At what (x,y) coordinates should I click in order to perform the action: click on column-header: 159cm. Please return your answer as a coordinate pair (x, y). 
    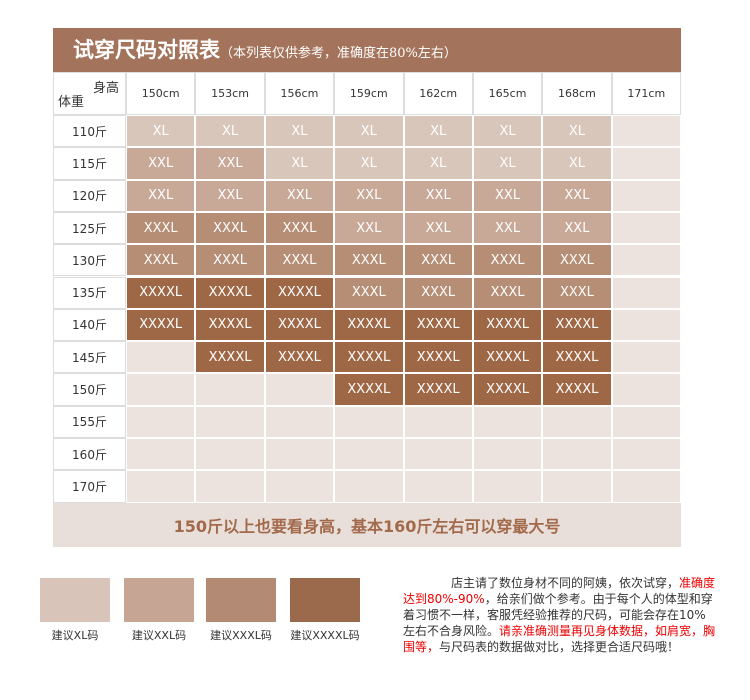
    Looking at the image, I should click on (369, 93).